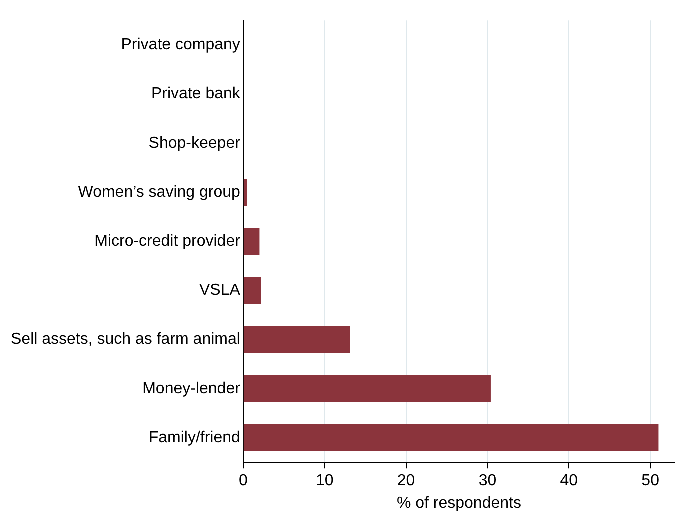 This screenshot has width=695, height=521. What do you see at coordinates (487, 481) in the screenshot?
I see `x-tick-label: 30` at bounding box center [487, 481].